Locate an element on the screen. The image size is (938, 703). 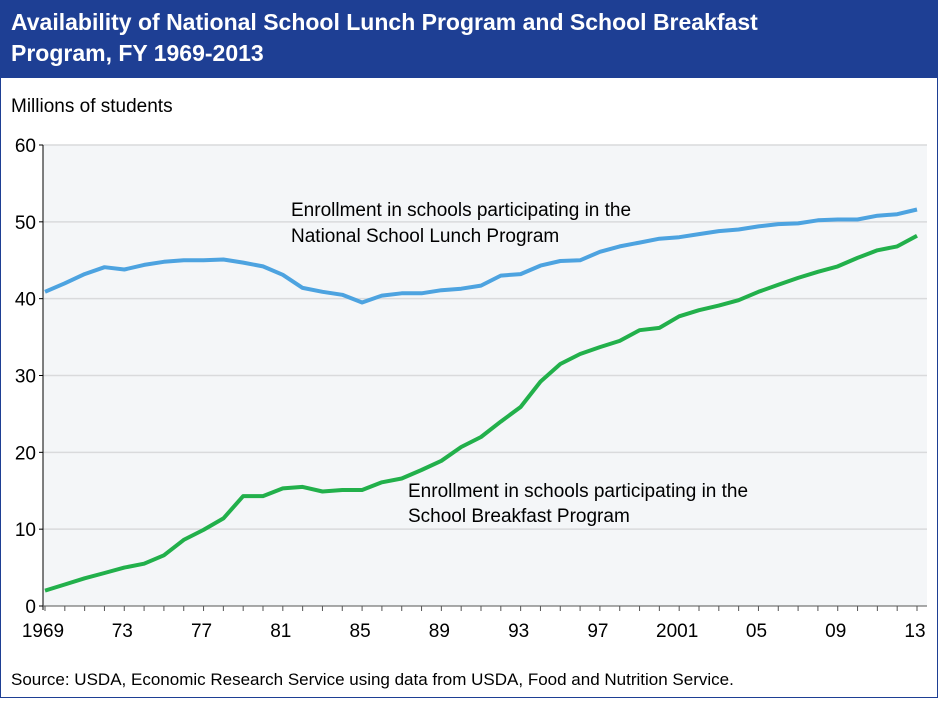
y-axis-label: Millions of students is located at coordinates (92, 106).